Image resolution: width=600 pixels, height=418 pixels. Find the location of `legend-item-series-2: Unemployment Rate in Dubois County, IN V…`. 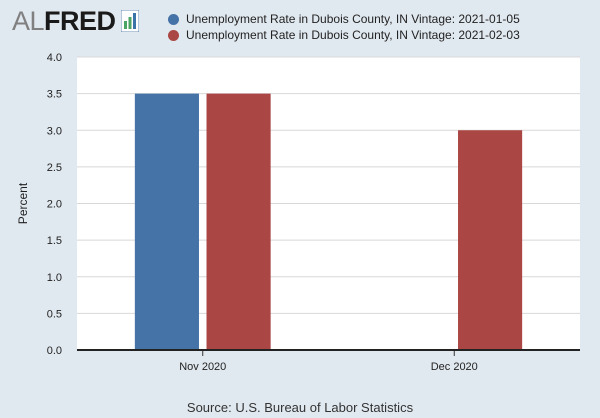

legend-item-series-2: Unemployment Rate in Dubois County, IN V… is located at coordinates (344, 35).